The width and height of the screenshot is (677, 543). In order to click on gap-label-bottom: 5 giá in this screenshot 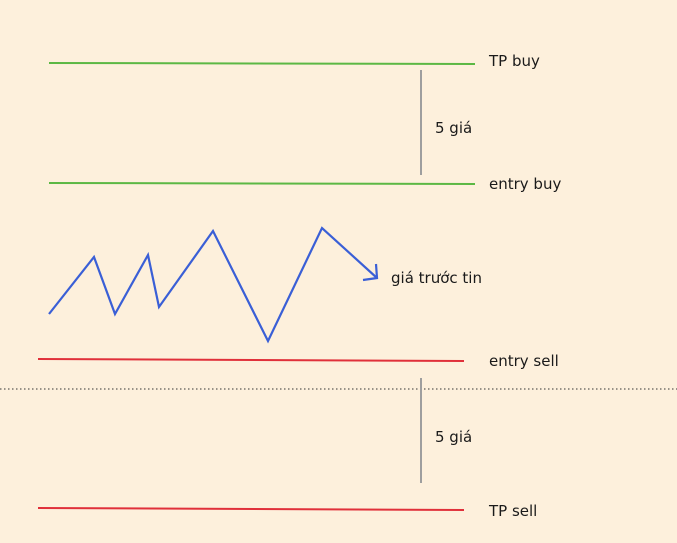, I will do `click(454, 437)`.